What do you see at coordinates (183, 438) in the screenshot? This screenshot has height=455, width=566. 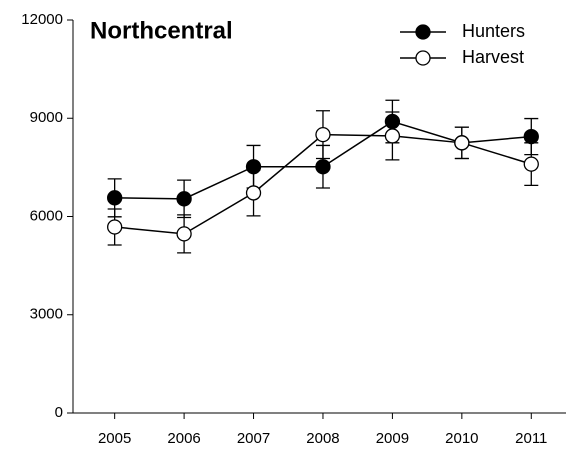 I see `x-tick-label: 2006` at bounding box center [183, 438].